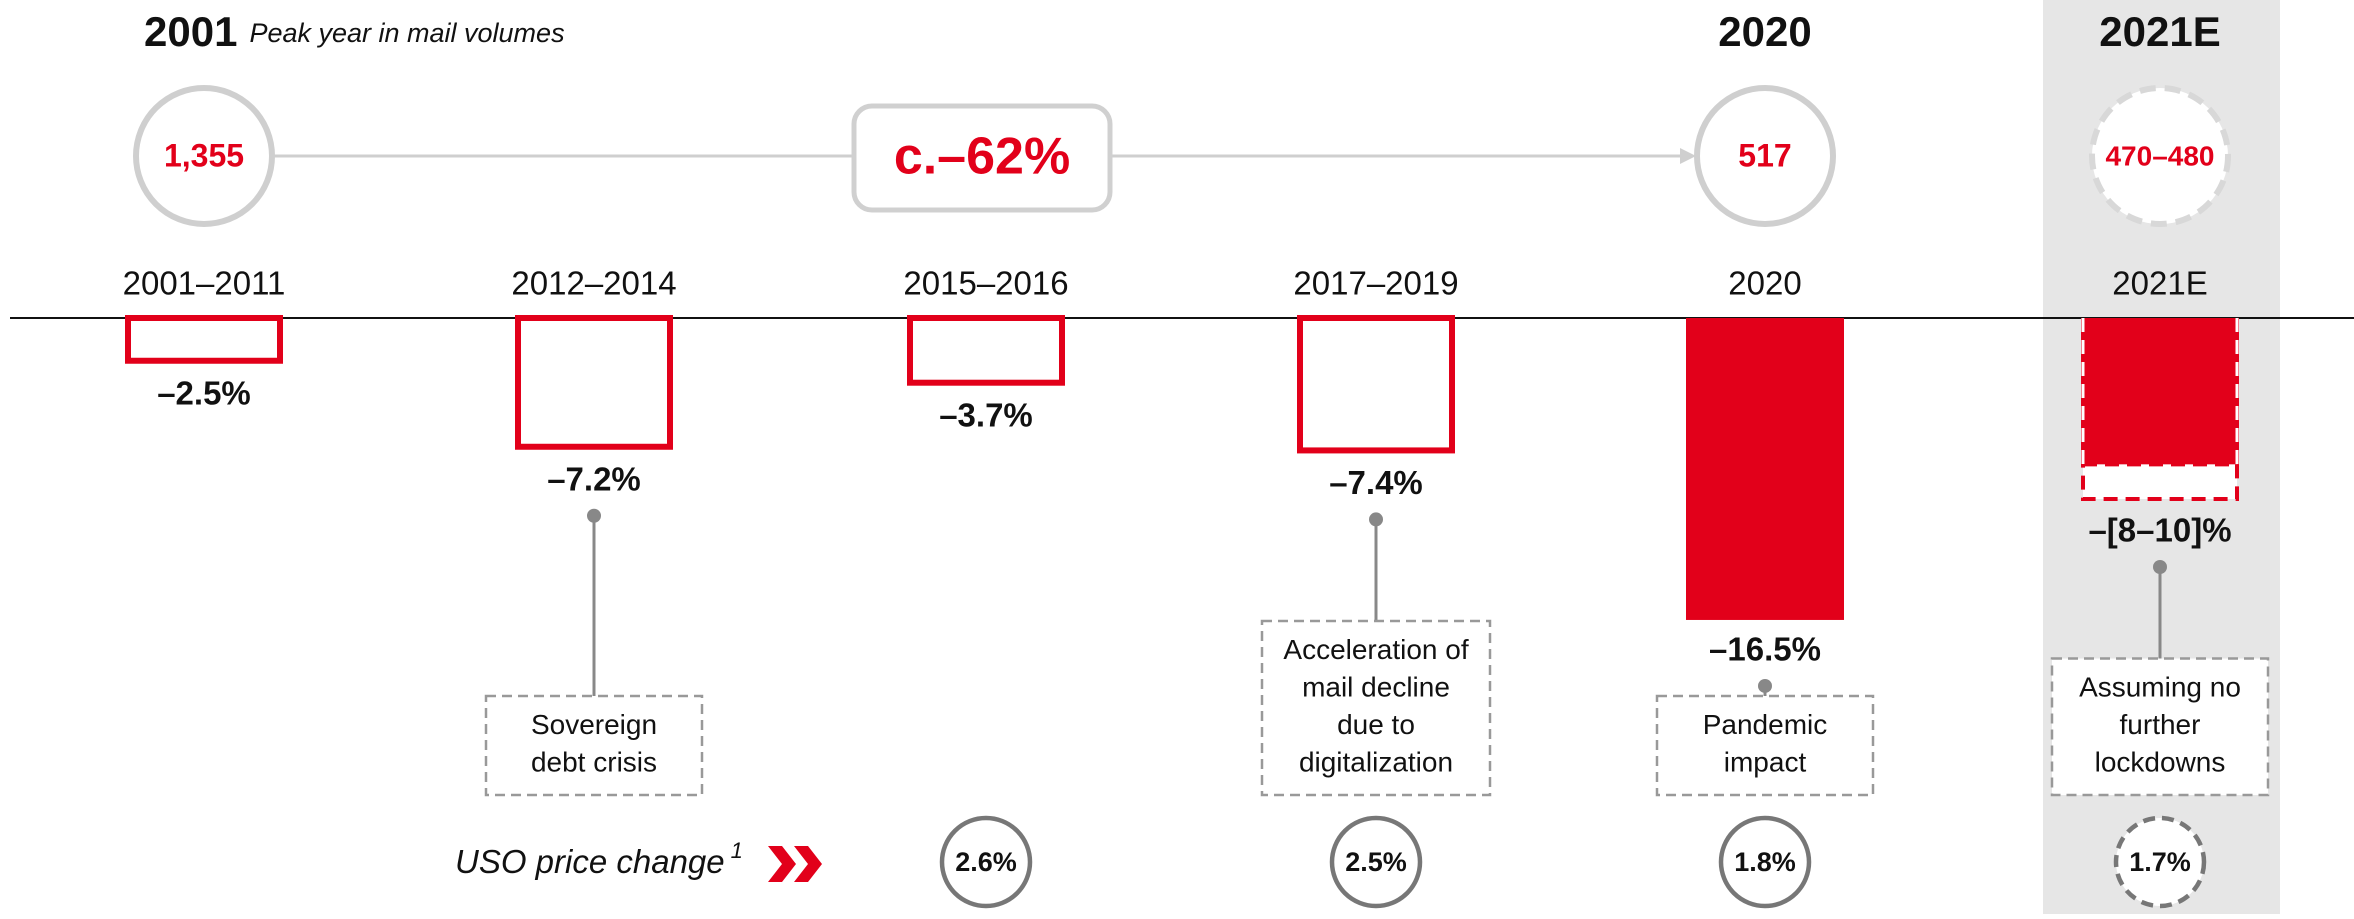 The width and height of the screenshot is (2354, 919). Describe the element at coordinates (2159, 530) in the screenshot. I see `value-label: –[8–10]%` at that location.